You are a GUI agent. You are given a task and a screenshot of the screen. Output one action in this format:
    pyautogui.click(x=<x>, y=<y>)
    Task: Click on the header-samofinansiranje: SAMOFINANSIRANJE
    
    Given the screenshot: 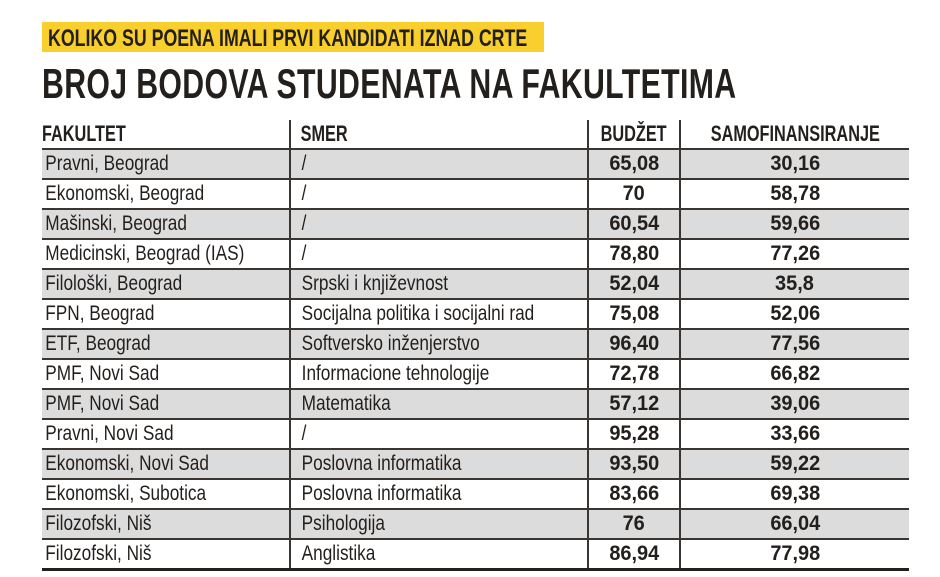 What is the action you would take?
    pyautogui.click(x=794, y=135)
    